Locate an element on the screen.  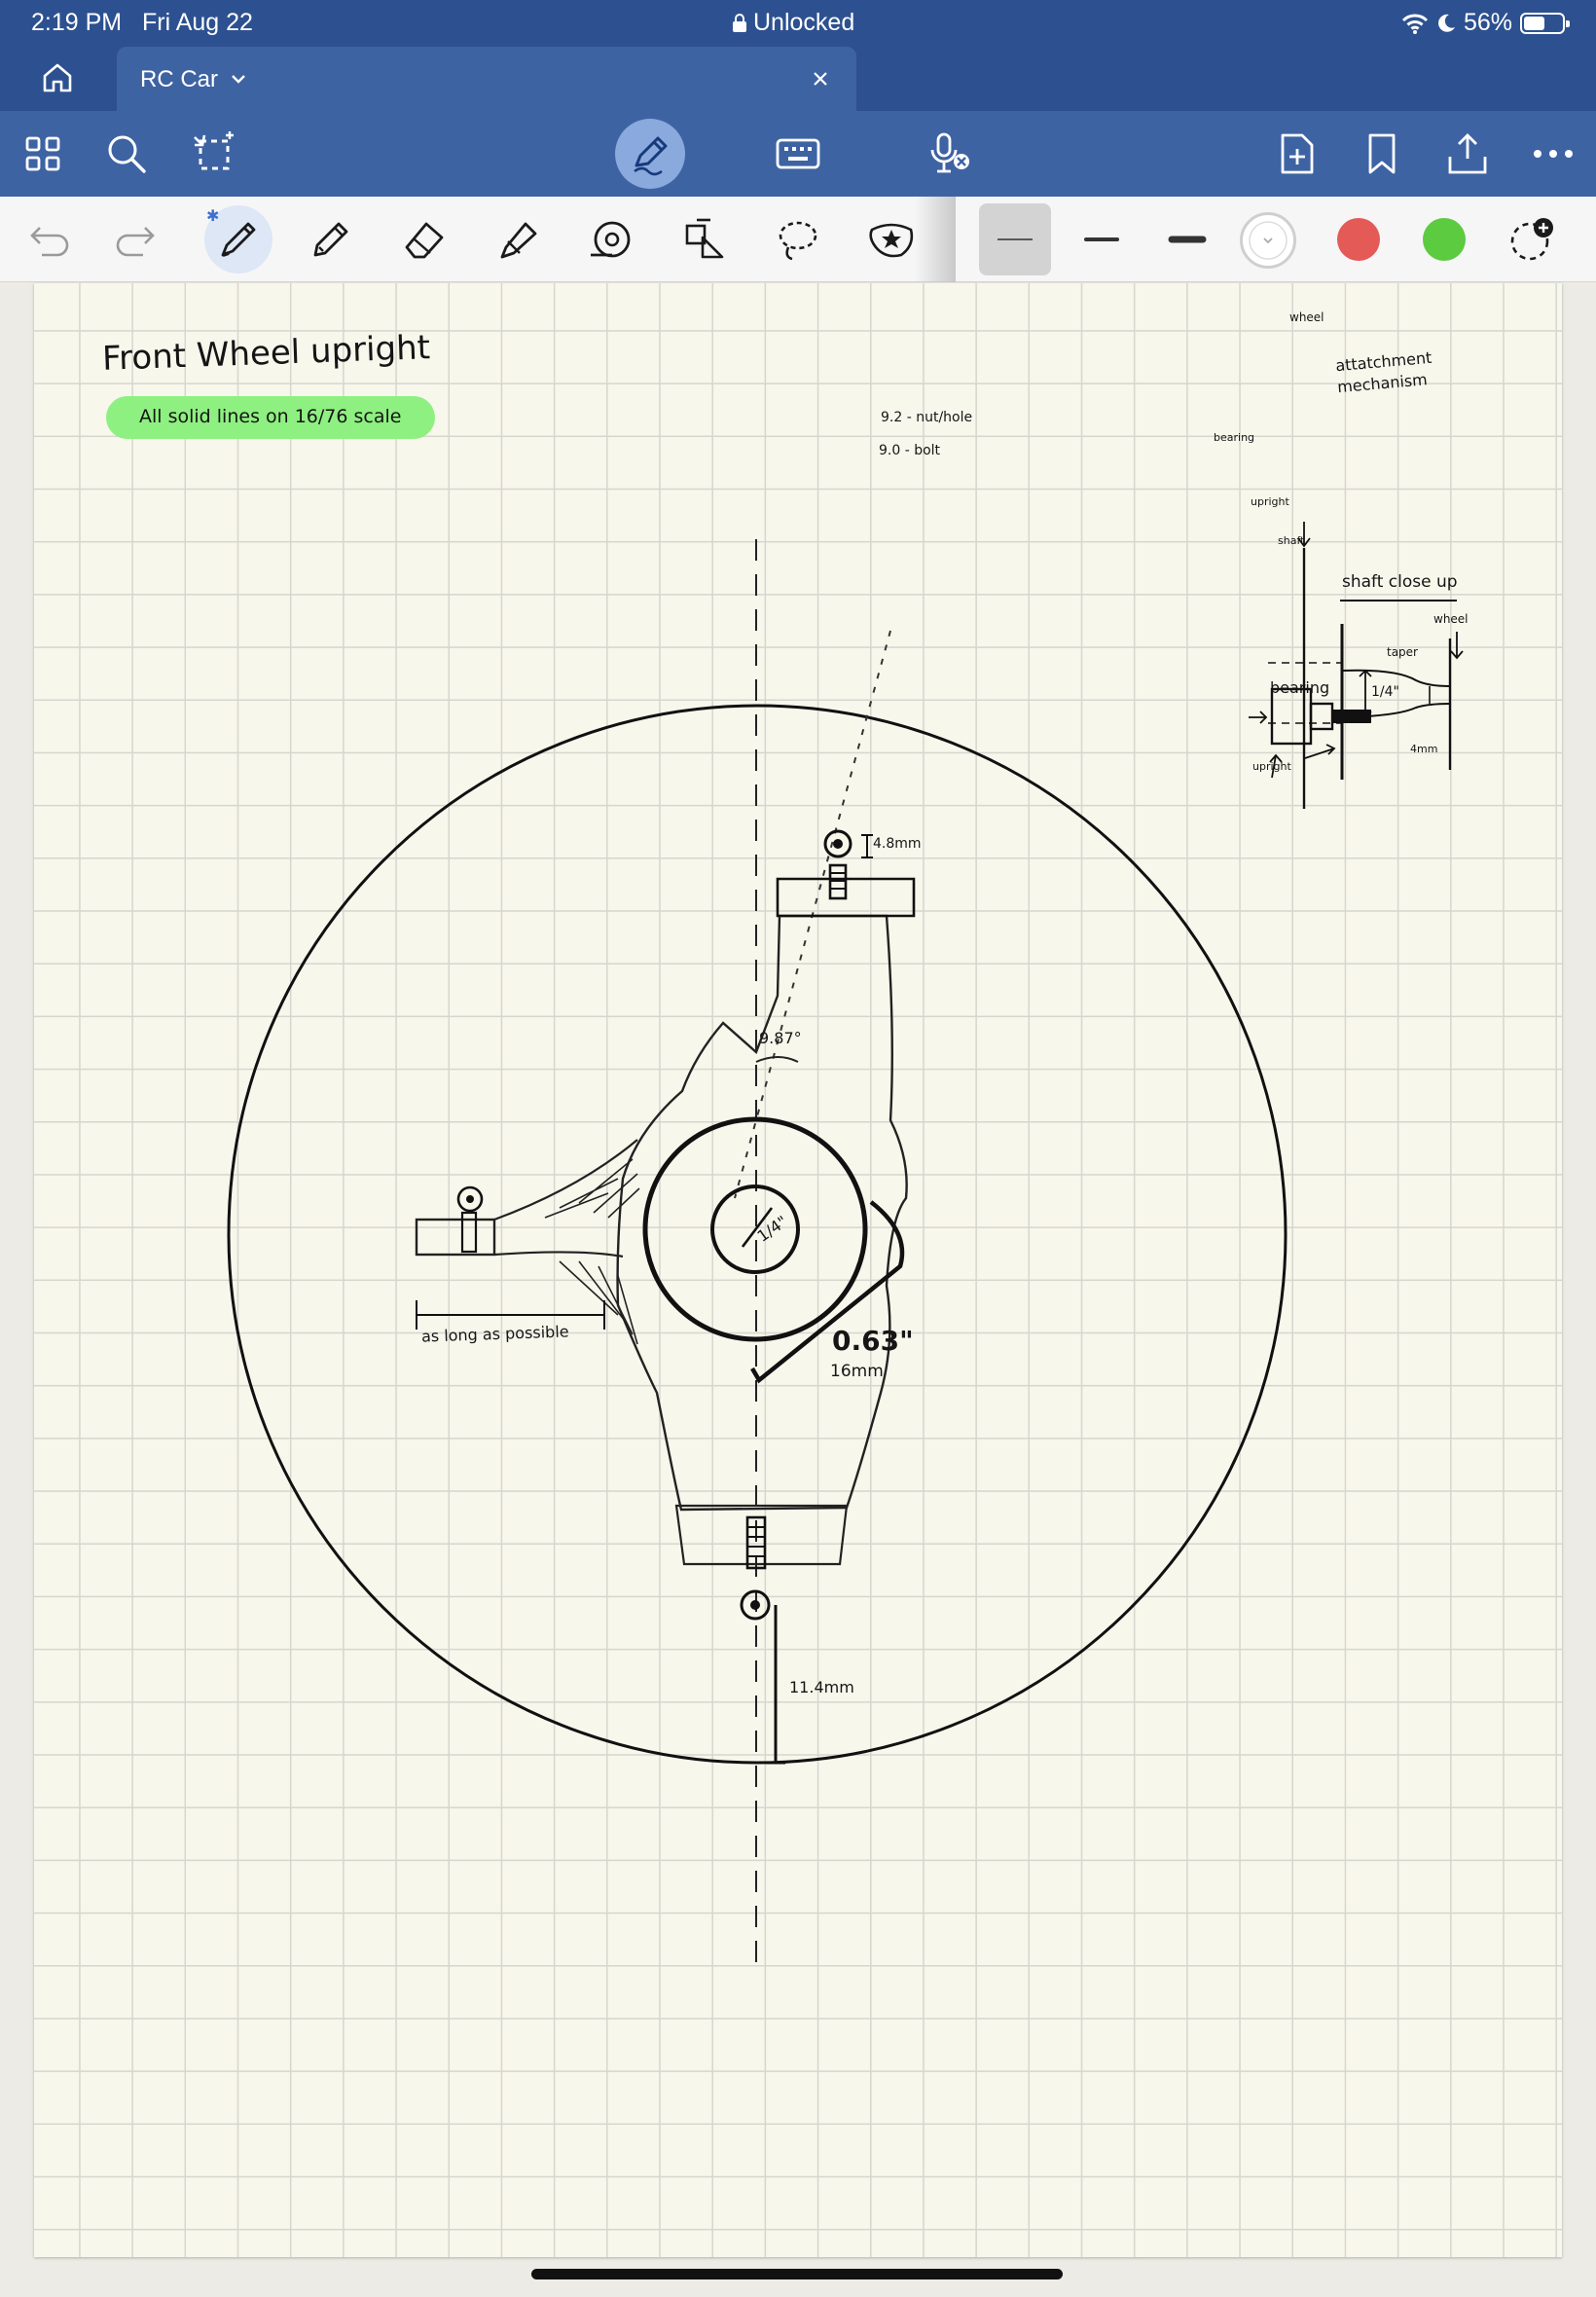
grid-button is located at coordinates (43, 154).